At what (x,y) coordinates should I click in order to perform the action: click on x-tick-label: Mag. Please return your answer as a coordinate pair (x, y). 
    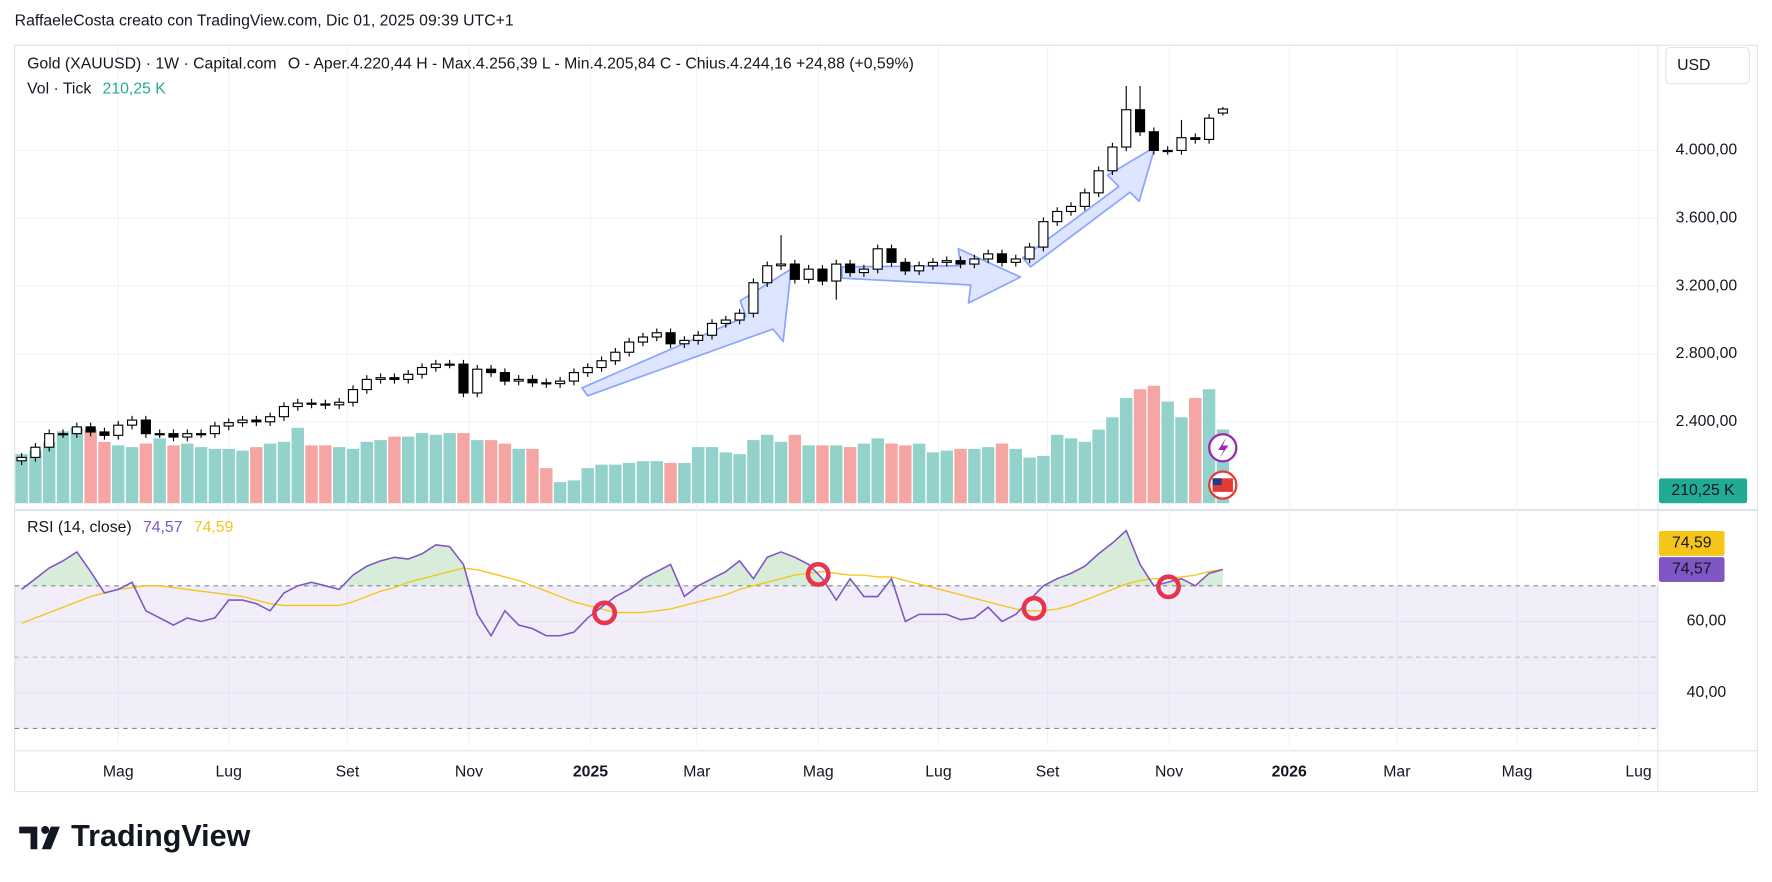
    Looking at the image, I should click on (1517, 771).